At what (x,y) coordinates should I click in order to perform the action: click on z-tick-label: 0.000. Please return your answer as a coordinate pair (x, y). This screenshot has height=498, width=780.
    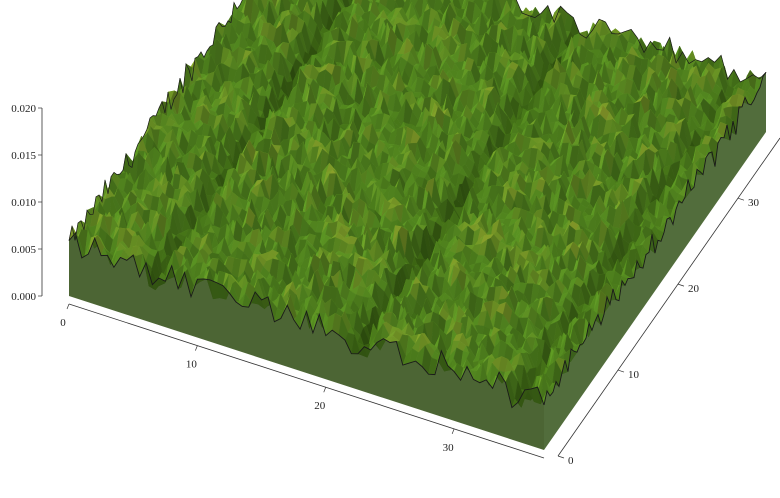
    Looking at the image, I should click on (23, 297).